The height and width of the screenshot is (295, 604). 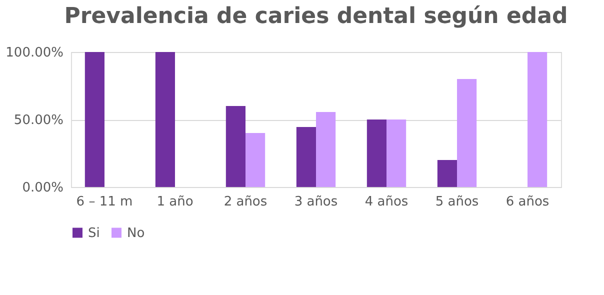 I want to click on chart-title: Prevalencia de caries dental según edad, so click(x=316, y=16).